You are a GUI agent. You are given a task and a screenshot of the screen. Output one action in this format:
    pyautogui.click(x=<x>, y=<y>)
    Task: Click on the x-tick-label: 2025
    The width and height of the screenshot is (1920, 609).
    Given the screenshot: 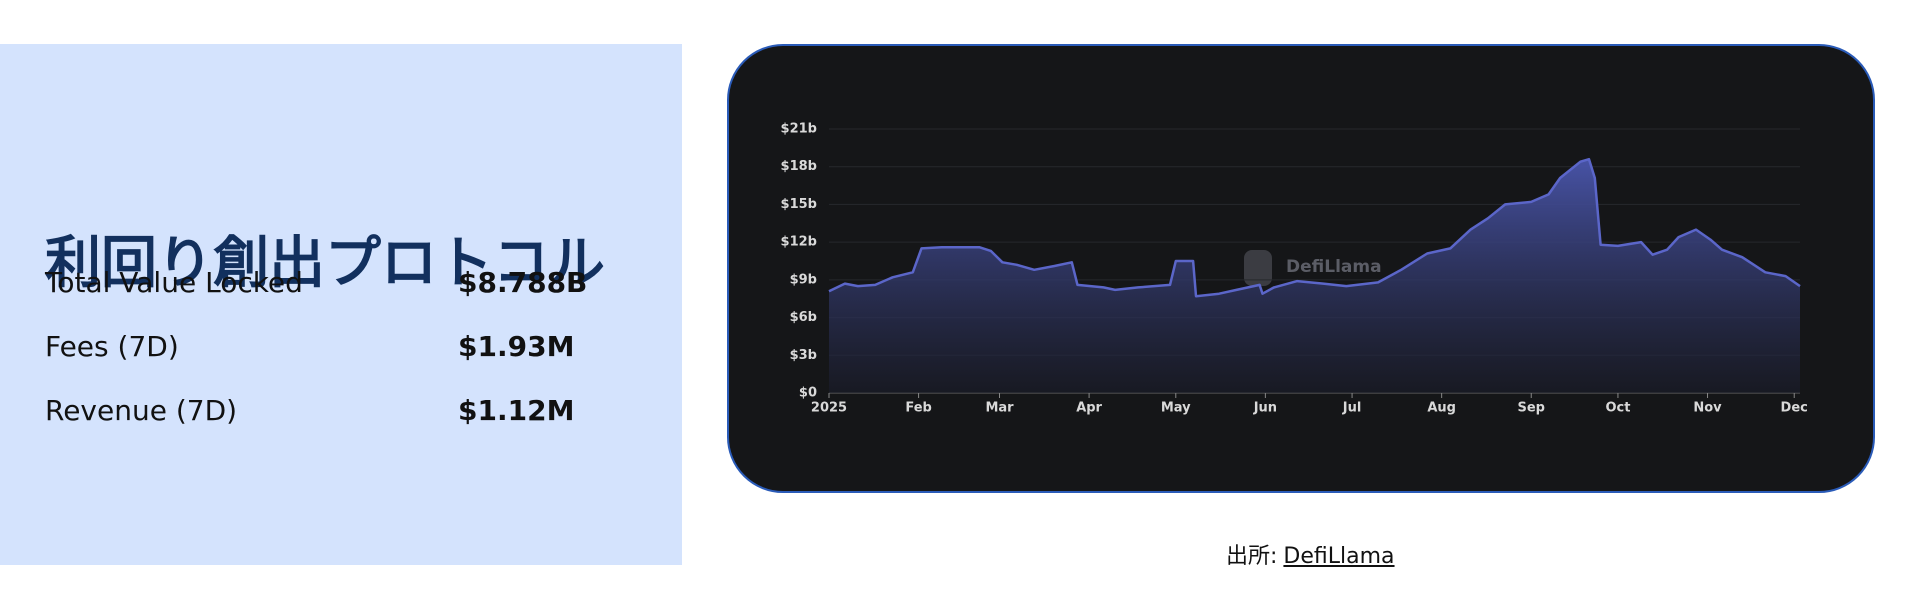 What is the action you would take?
    pyautogui.click(x=829, y=408)
    